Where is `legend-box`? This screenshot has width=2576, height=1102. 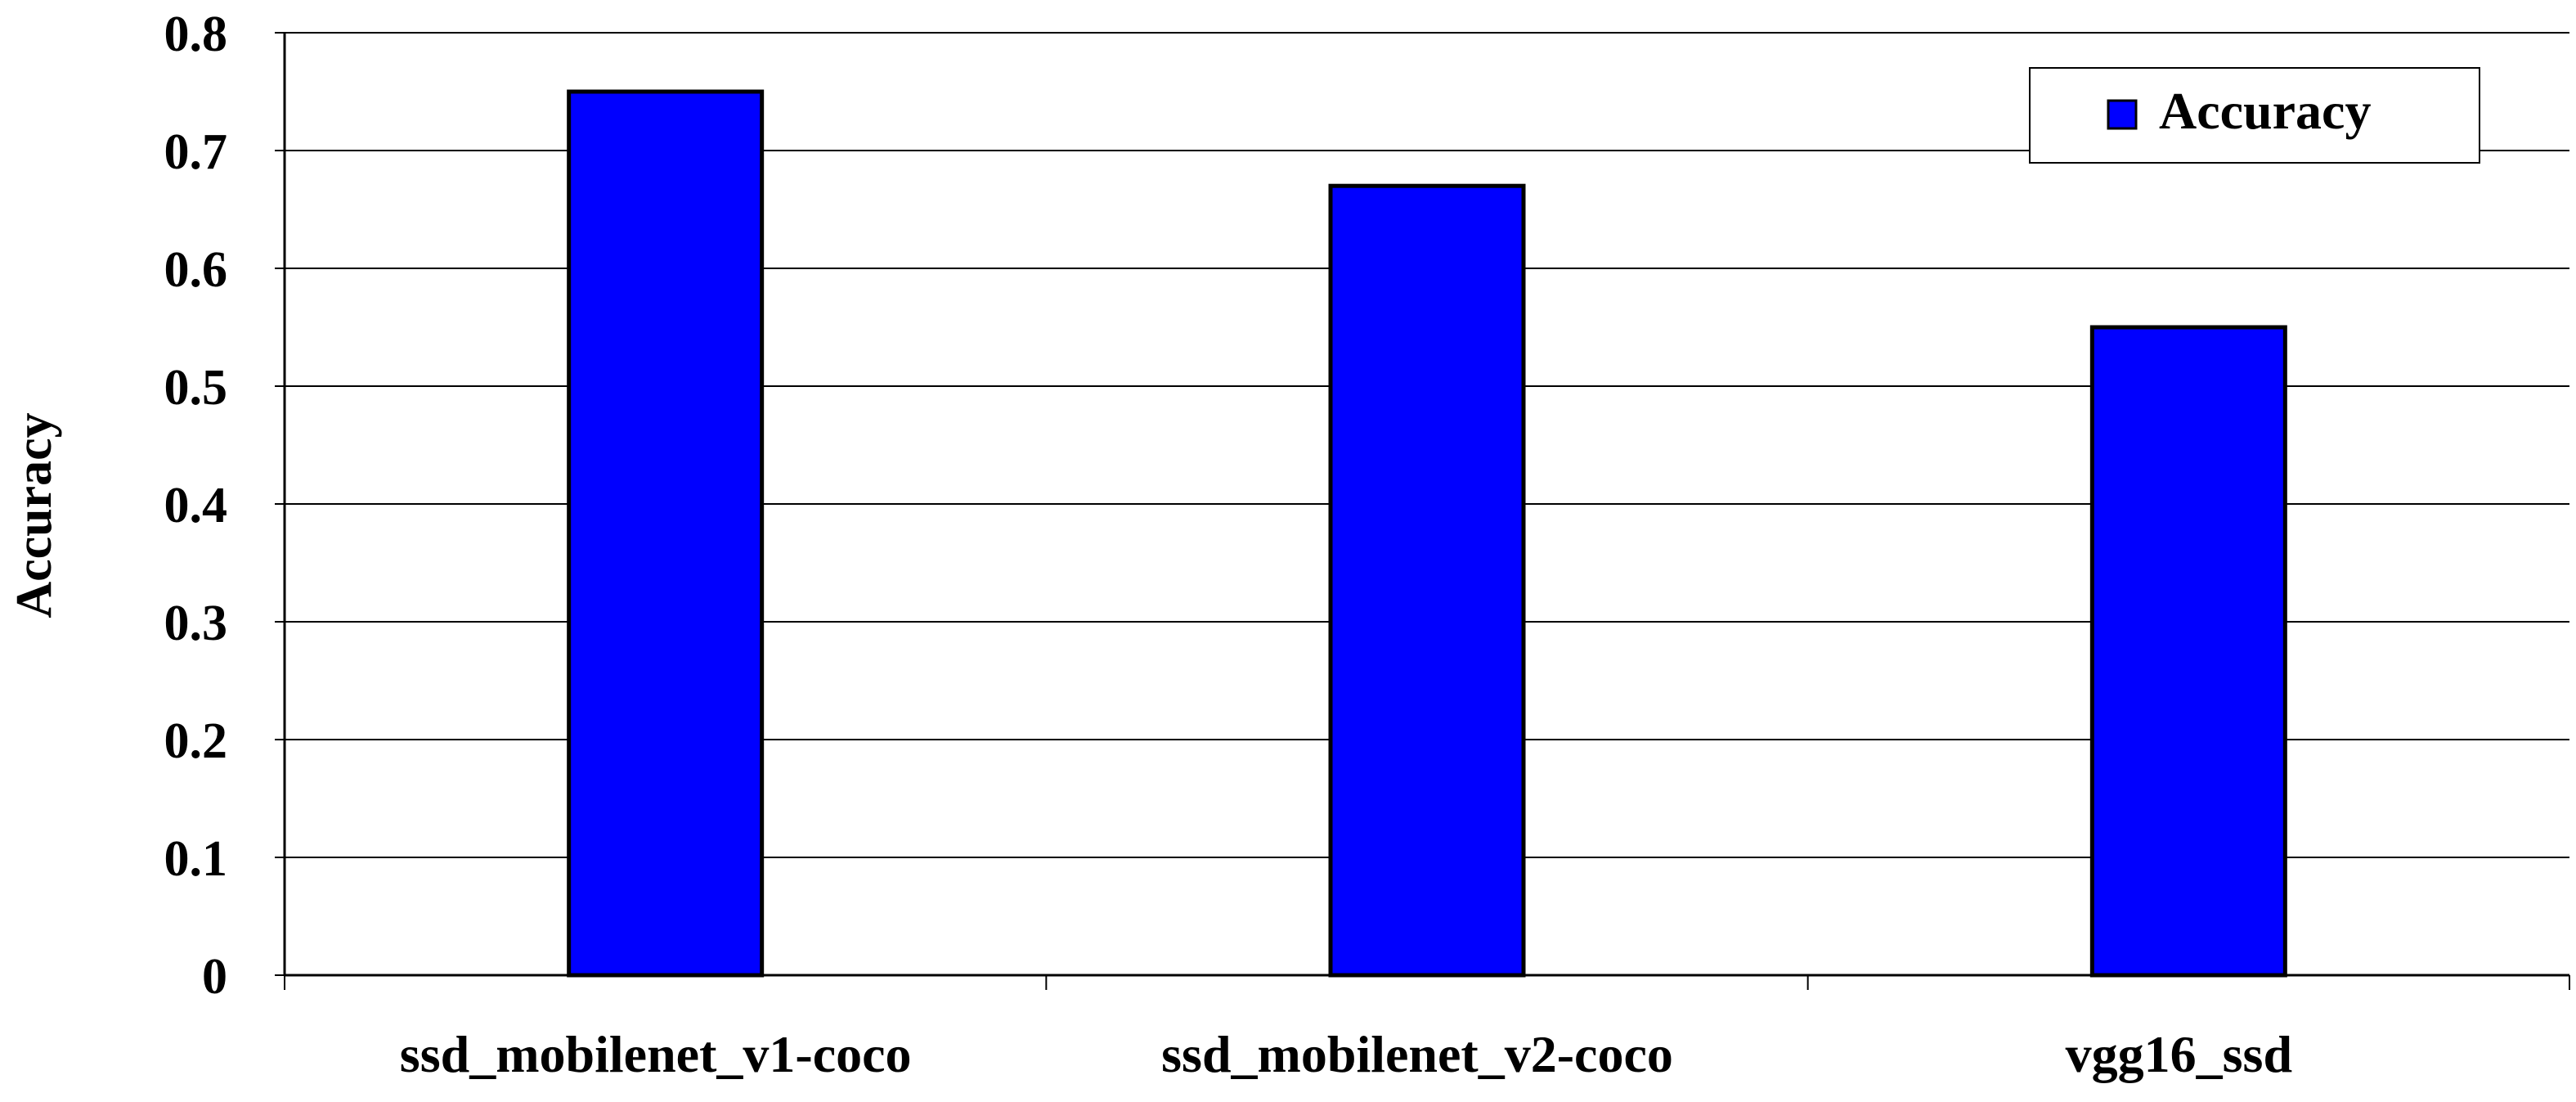
legend-box is located at coordinates (2254, 115).